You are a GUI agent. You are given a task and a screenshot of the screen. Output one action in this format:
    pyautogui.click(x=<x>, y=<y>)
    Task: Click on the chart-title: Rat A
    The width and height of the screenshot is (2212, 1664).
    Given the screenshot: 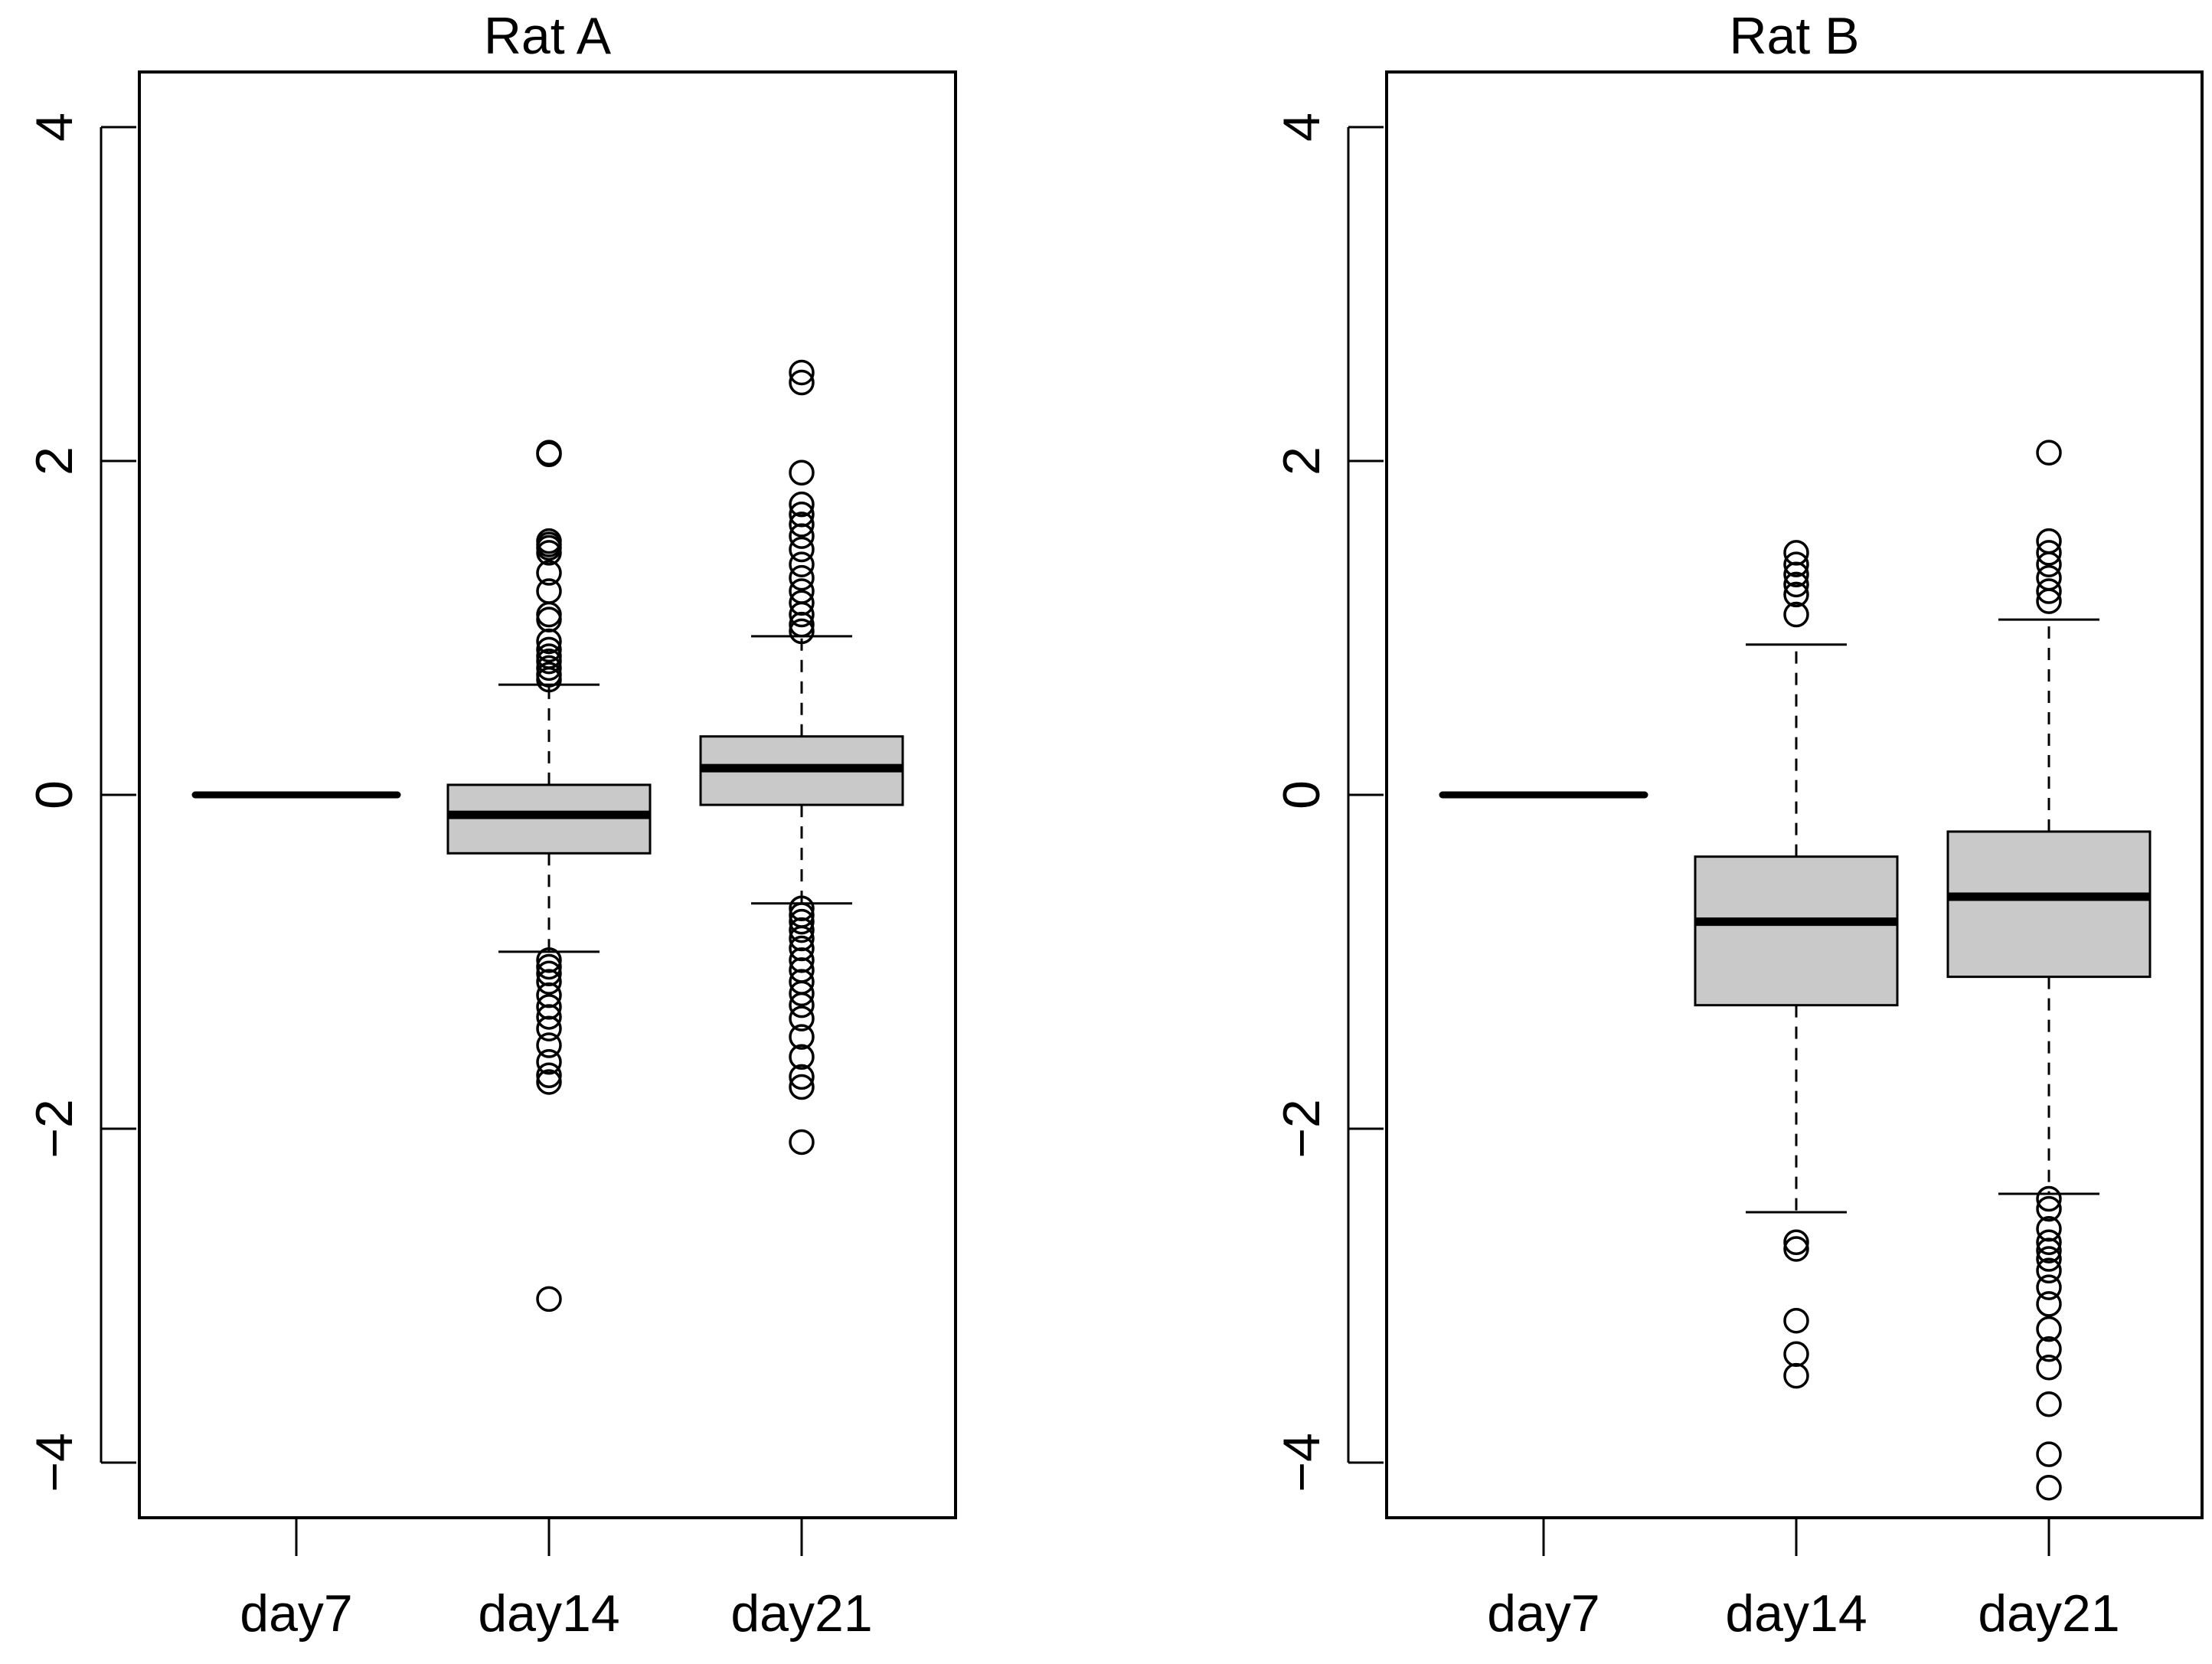 What is the action you would take?
    pyautogui.click(x=548, y=36)
    